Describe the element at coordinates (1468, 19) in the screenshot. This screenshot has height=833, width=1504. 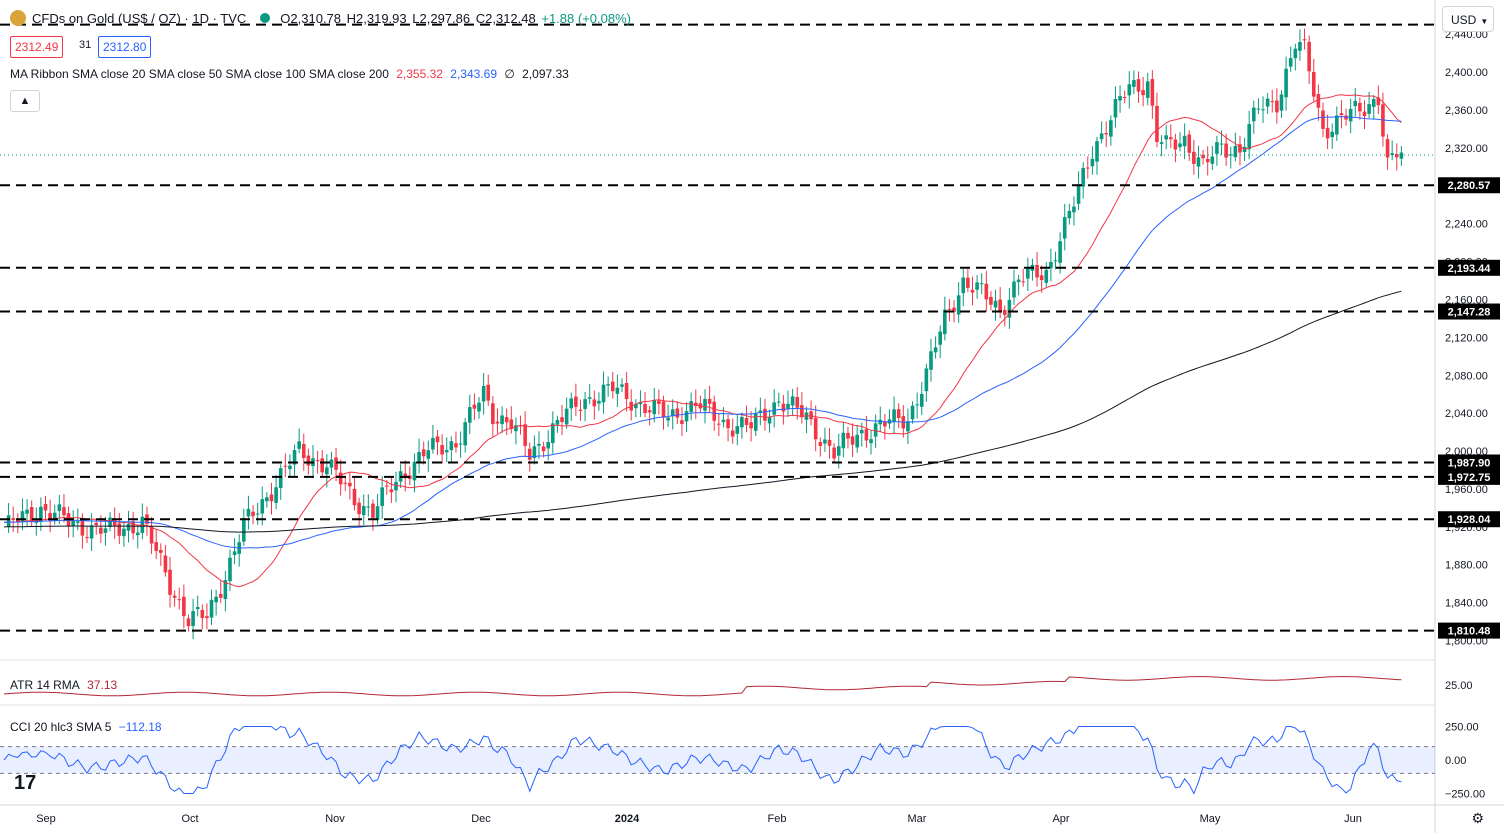
I see `currency-selector: USD ▼` at that location.